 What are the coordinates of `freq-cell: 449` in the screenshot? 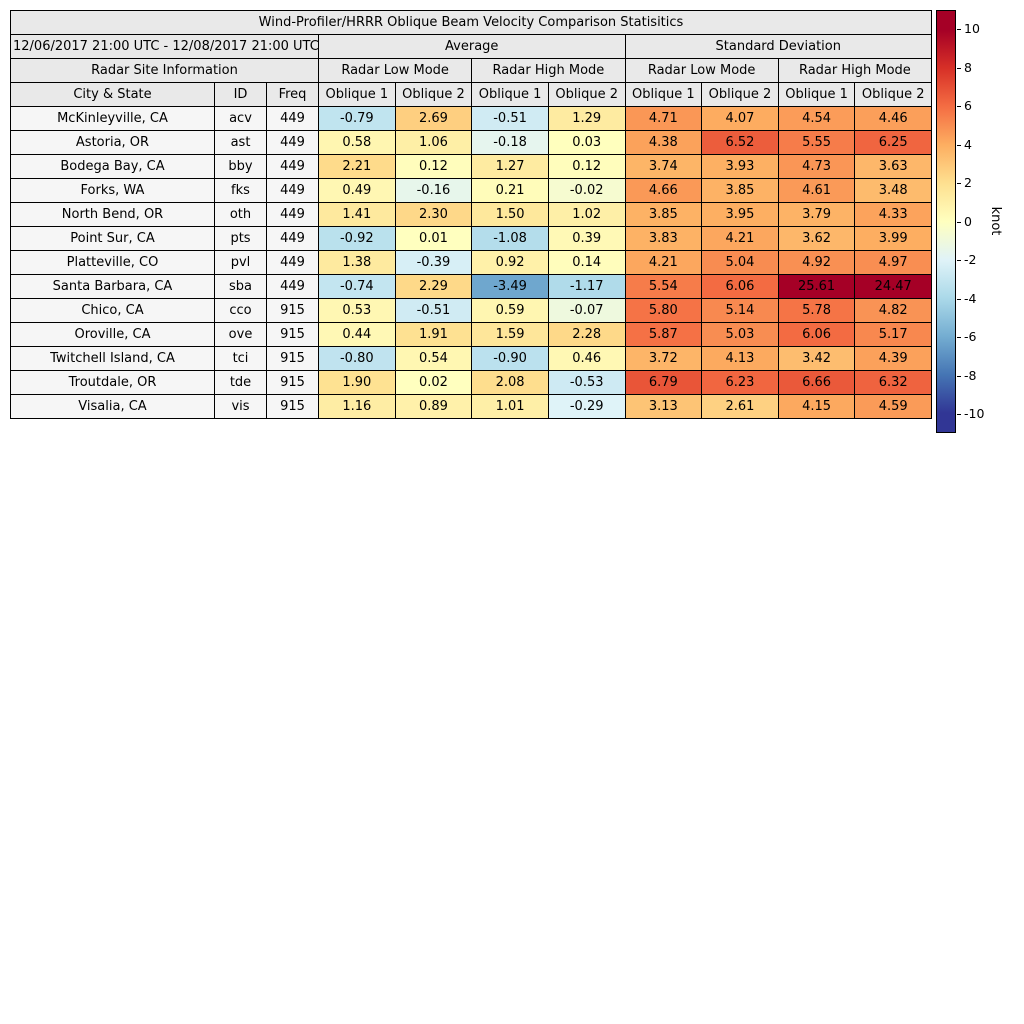 It's located at (292, 142).